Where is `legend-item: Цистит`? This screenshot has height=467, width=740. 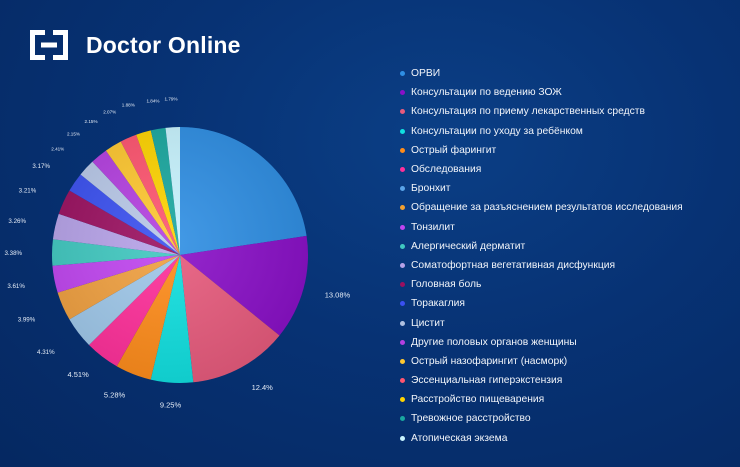
legend-item: Цистит is located at coordinates (567, 322).